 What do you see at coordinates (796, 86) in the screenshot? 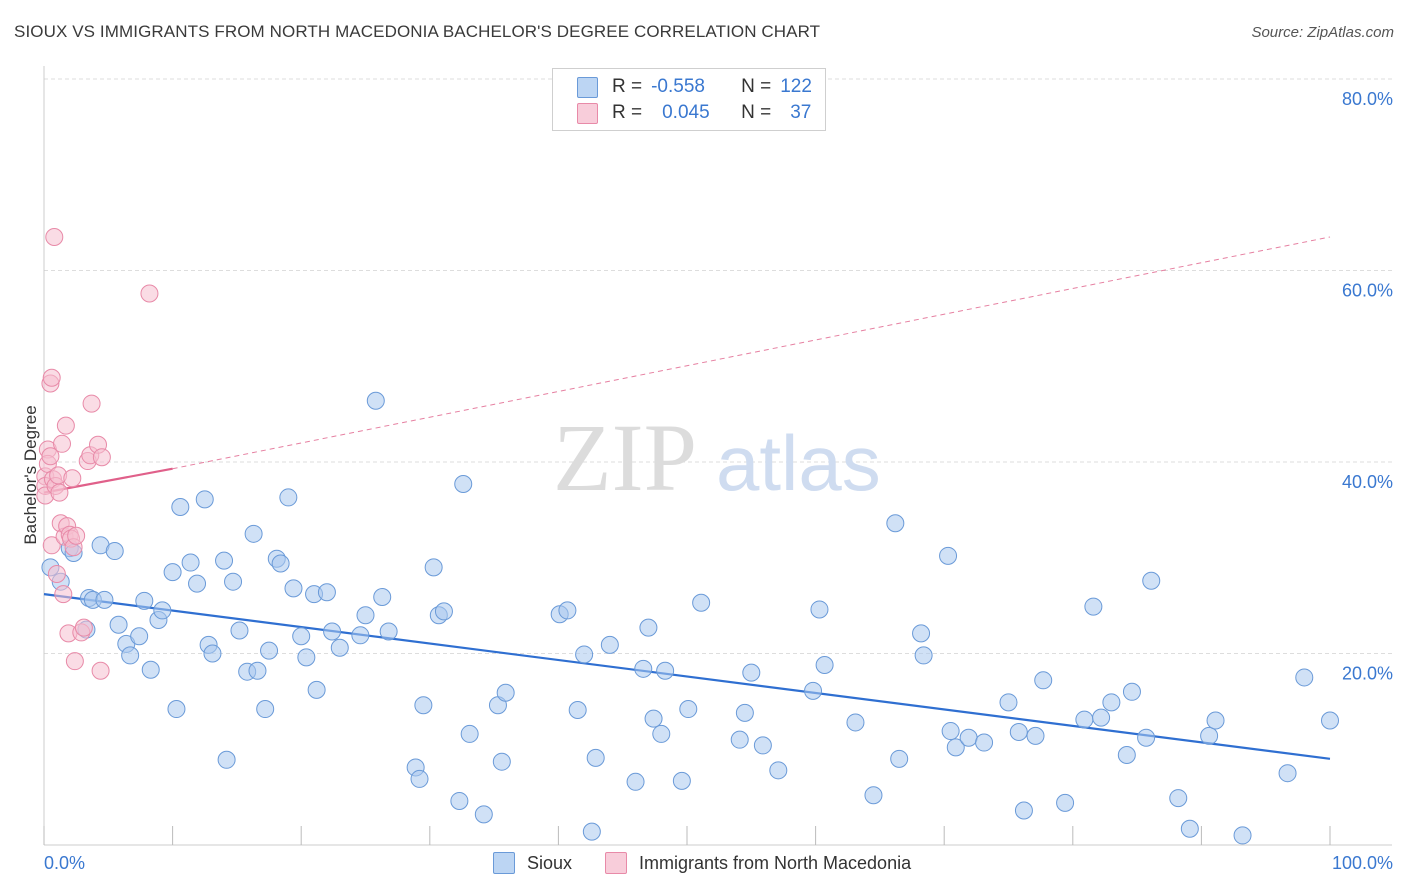
I see `legend-sioux-n-value: 122` at bounding box center [796, 86].